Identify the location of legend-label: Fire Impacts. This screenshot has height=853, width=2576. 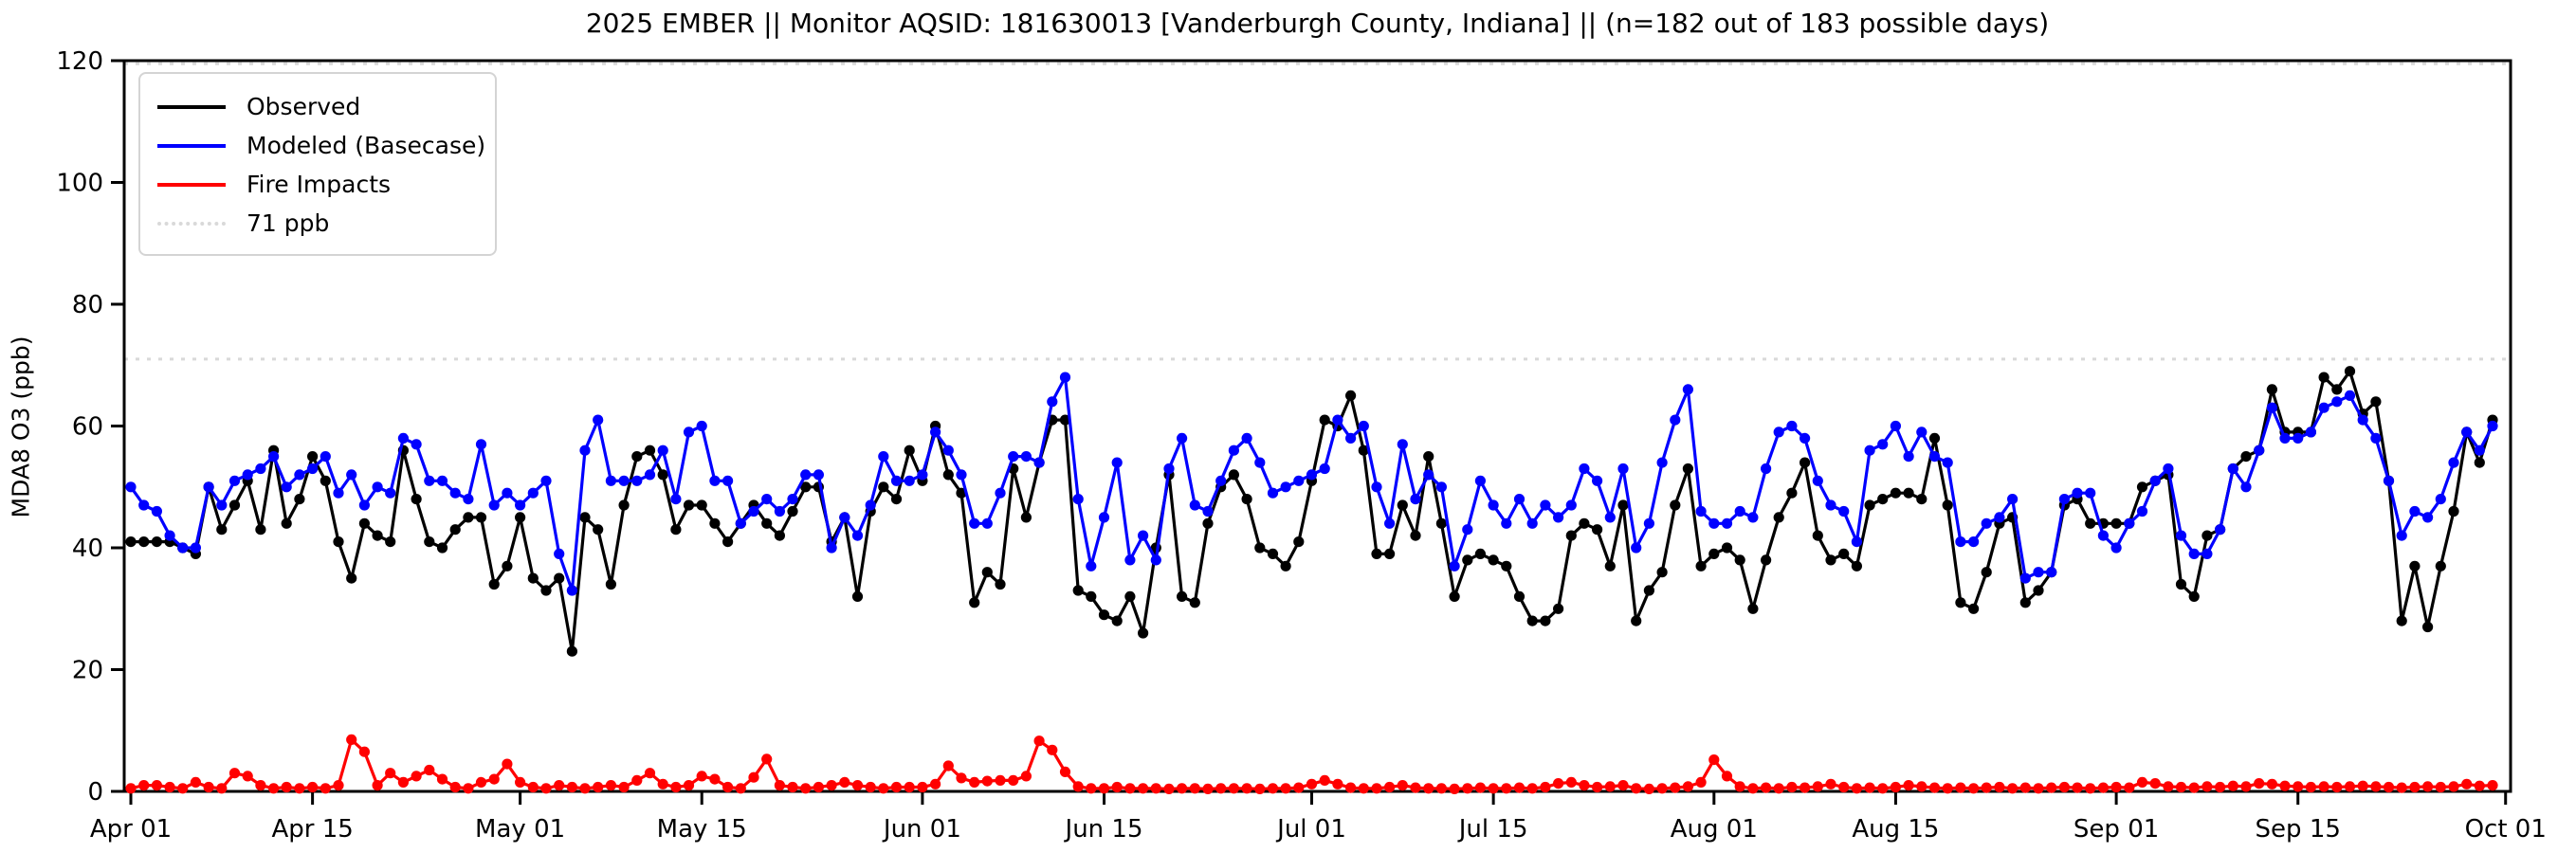
(319, 184).